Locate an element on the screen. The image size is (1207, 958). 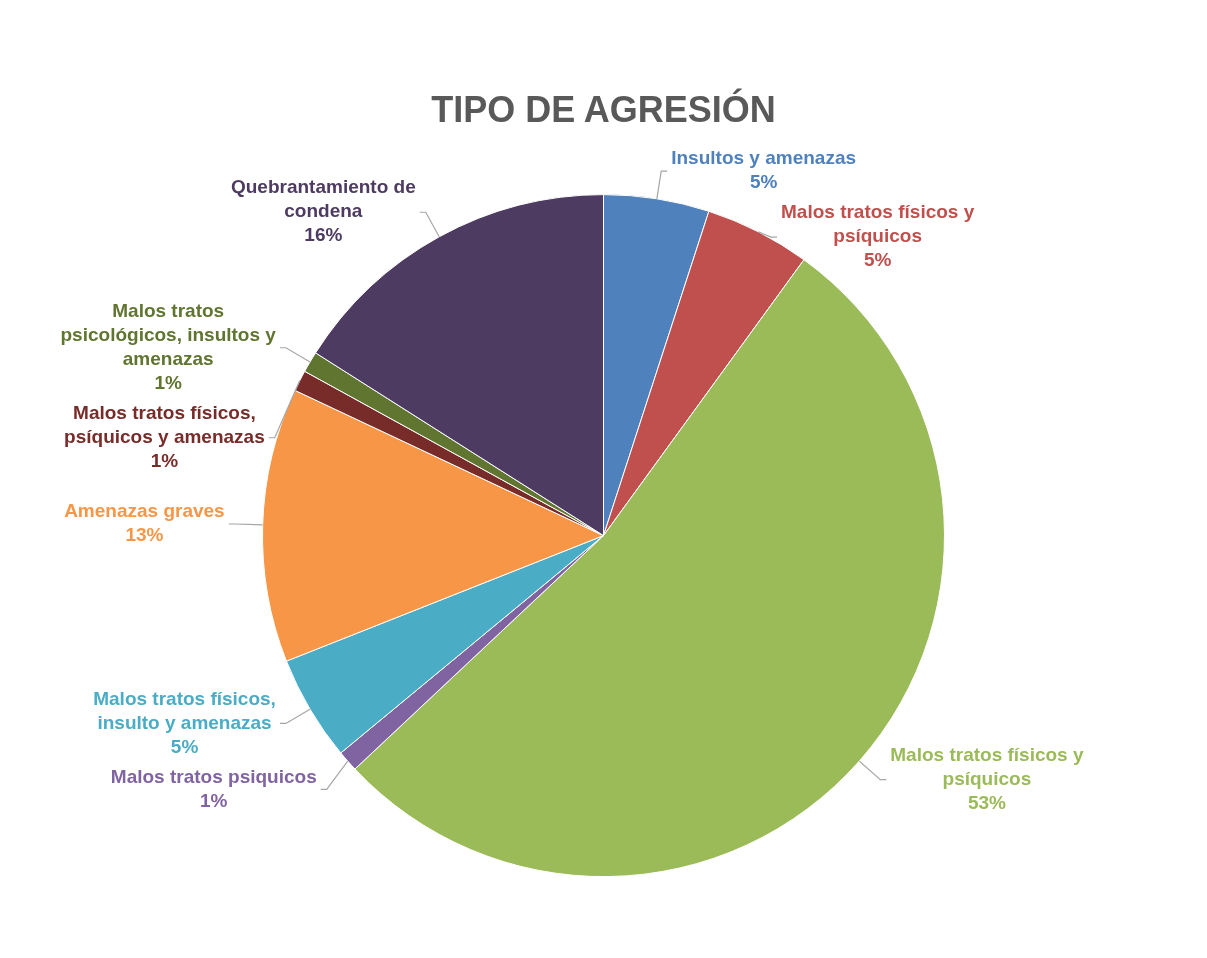
data-label: 13% is located at coordinates (144, 535).